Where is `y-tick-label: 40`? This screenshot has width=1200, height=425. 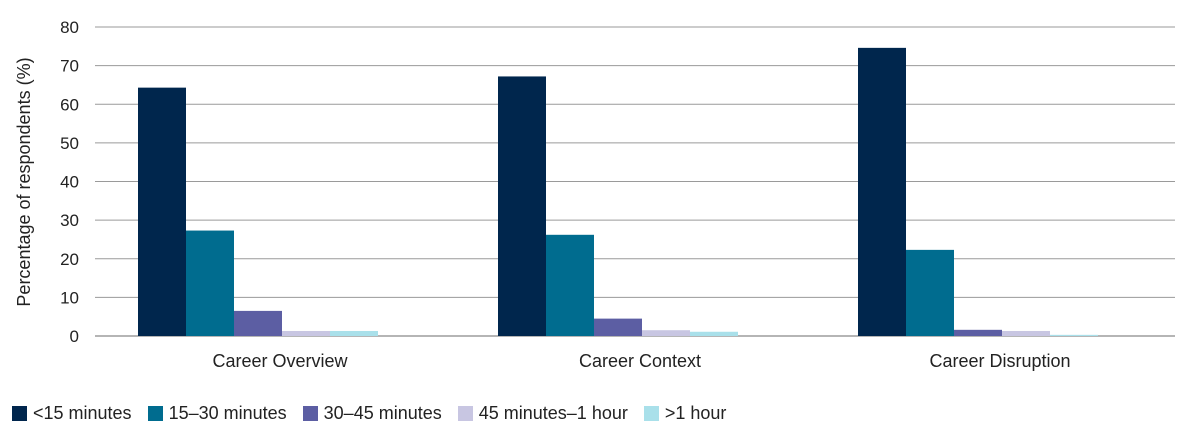 y-tick-label: 40 is located at coordinates (69, 182).